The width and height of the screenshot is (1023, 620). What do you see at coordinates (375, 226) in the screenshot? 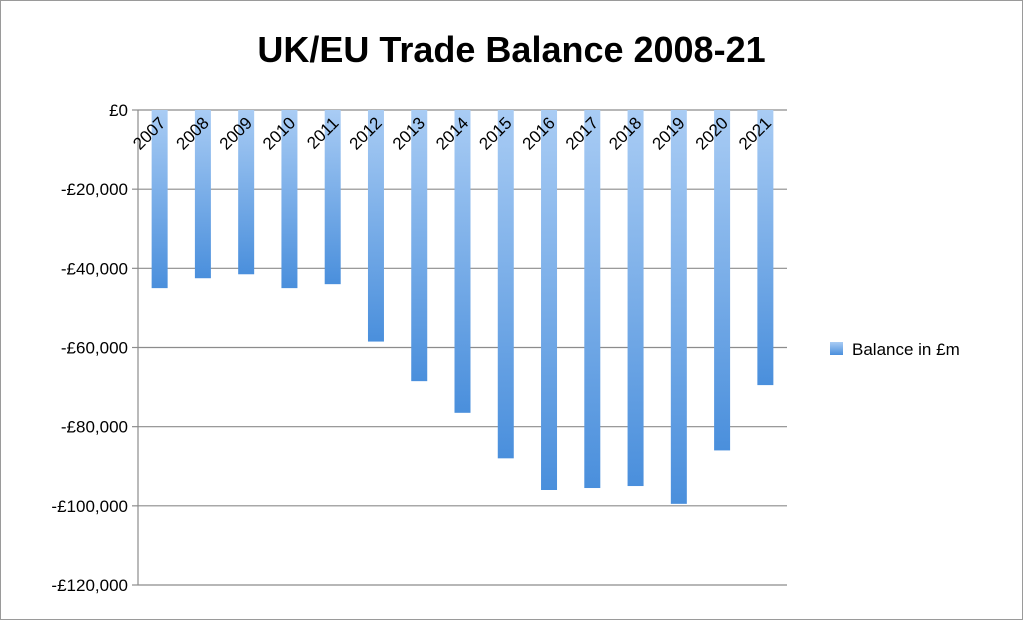
I see `bar-2012` at bounding box center [375, 226].